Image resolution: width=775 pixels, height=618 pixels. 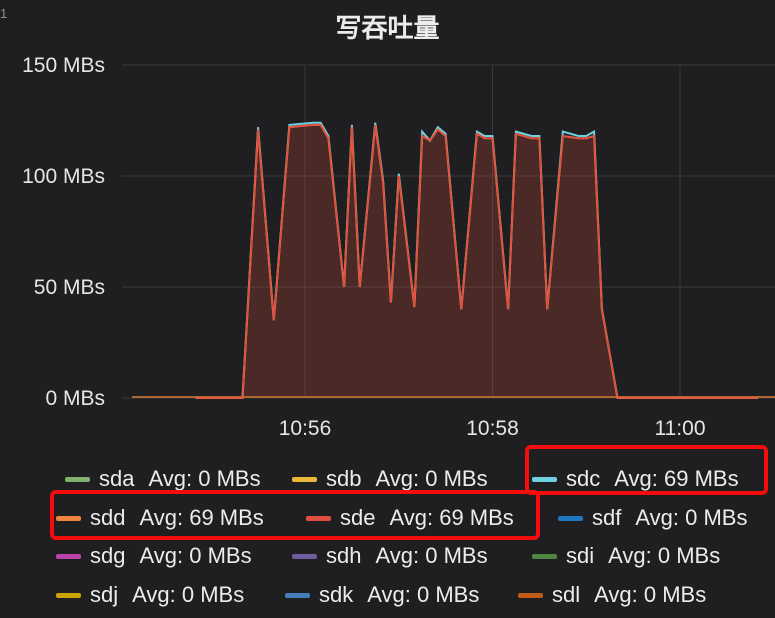 I want to click on y-tick-labels: 0 MBs 50 MBs 100 MBs 150 MBs, so click(x=63, y=232).